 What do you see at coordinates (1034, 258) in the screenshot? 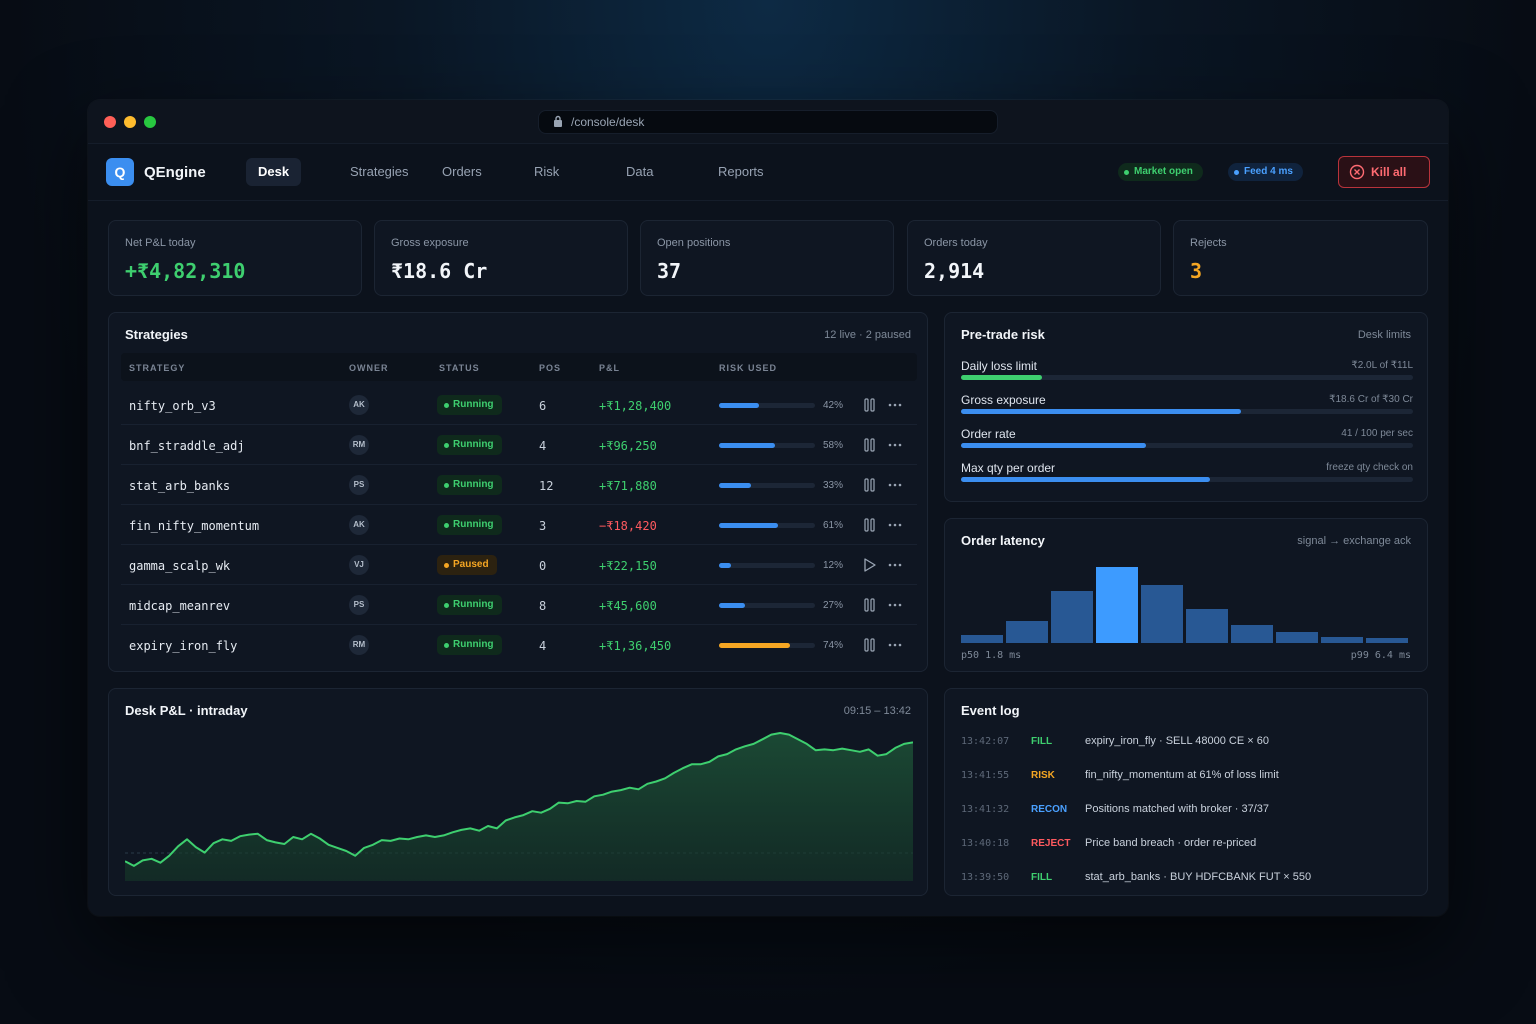
I see `kpi-card-orders-today: Orders today 2,914` at bounding box center [1034, 258].